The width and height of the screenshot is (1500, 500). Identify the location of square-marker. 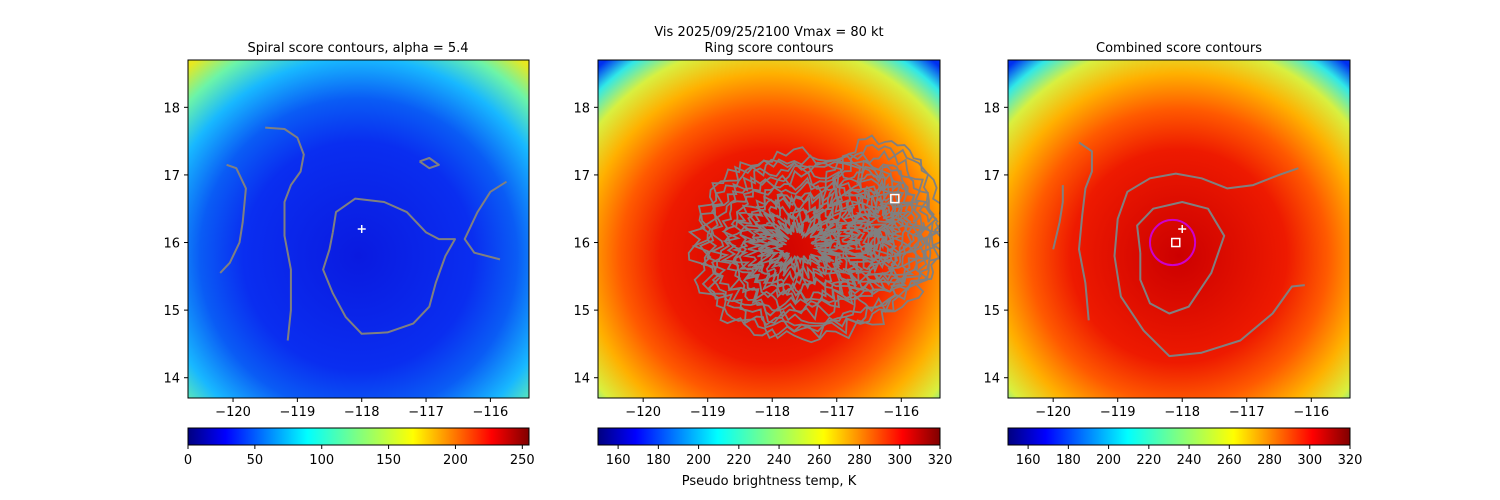
(1176, 242).